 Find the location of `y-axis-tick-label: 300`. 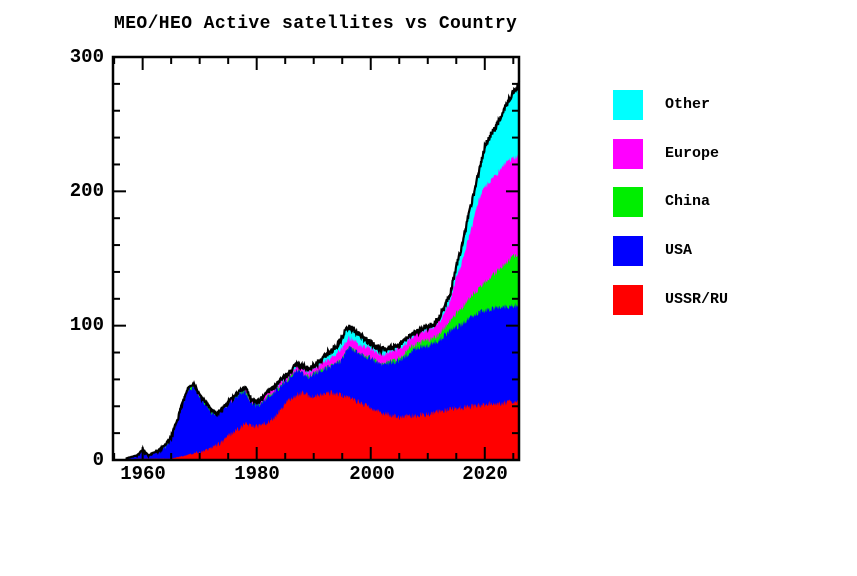

y-axis-tick-label: 300 is located at coordinates (86, 57).